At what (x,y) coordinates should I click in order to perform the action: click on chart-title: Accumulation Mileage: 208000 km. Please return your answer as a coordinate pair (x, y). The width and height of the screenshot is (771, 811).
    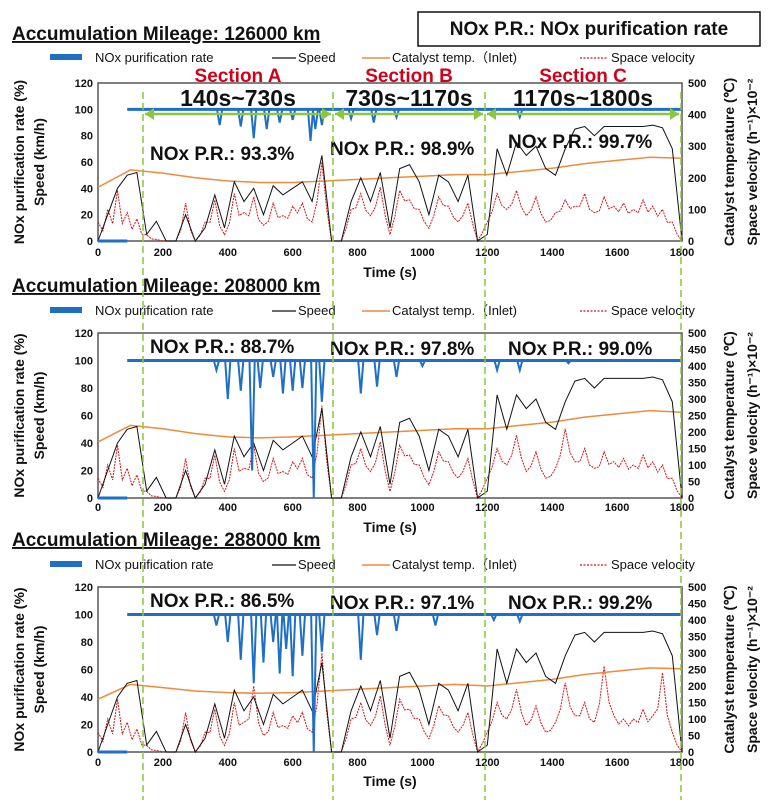
    Looking at the image, I should click on (166, 286).